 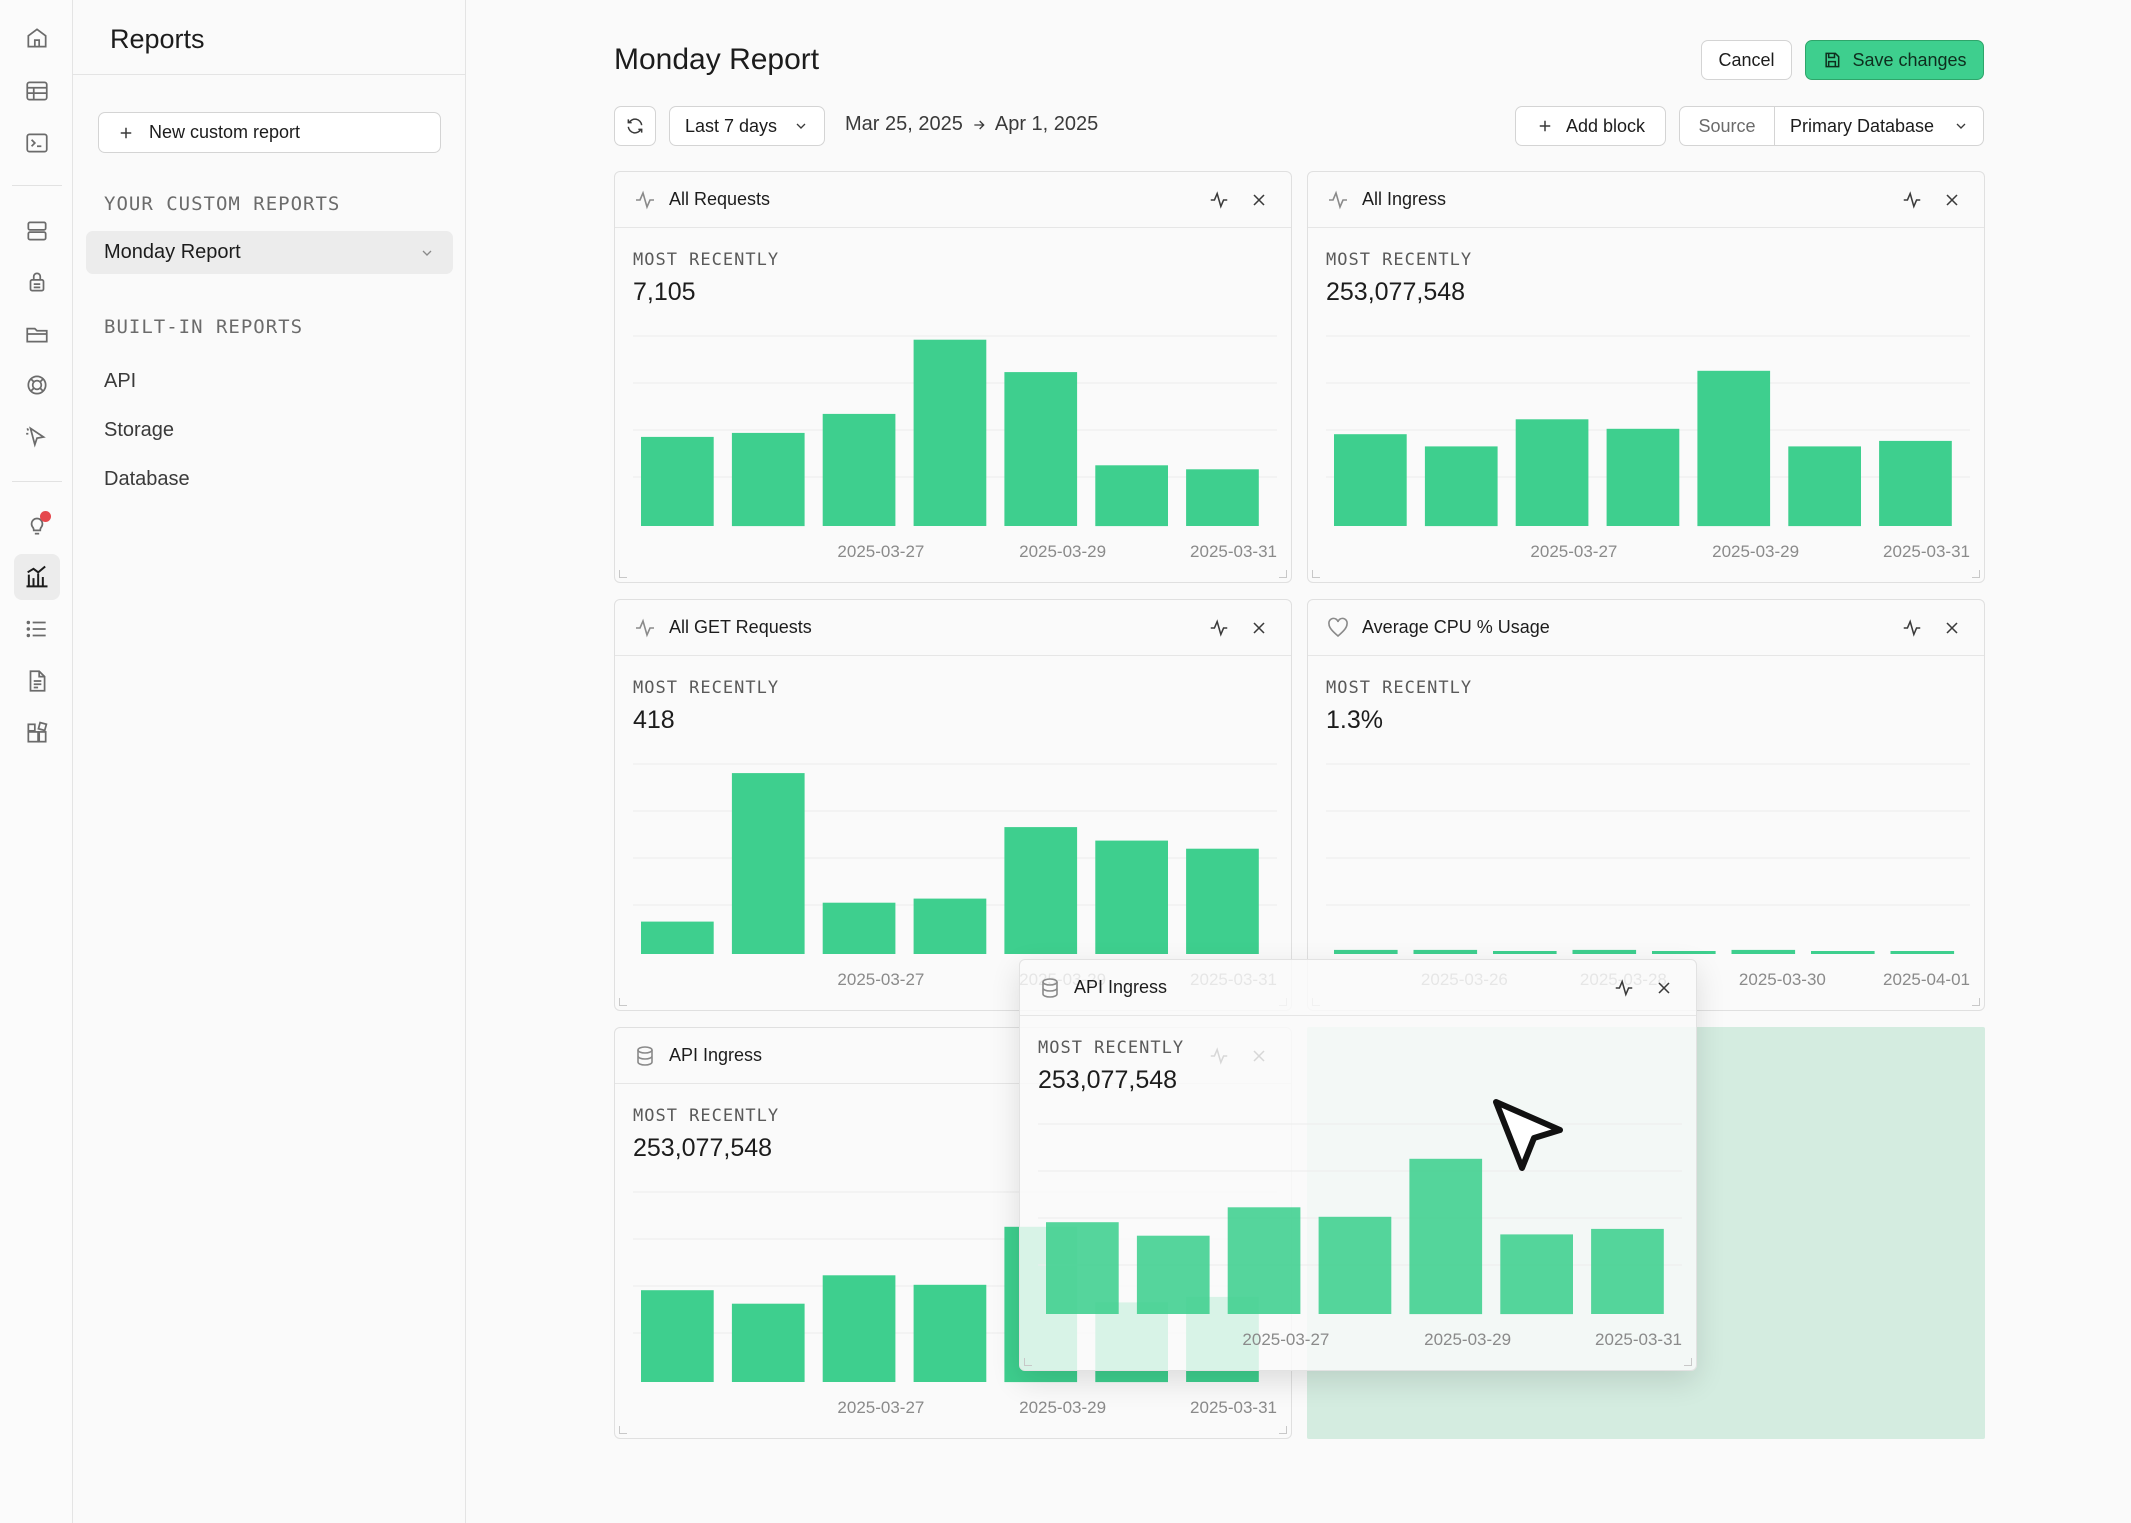 What do you see at coordinates (37, 629) in the screenshot?
I see `logs-icon` at bounding box center [37, 629].